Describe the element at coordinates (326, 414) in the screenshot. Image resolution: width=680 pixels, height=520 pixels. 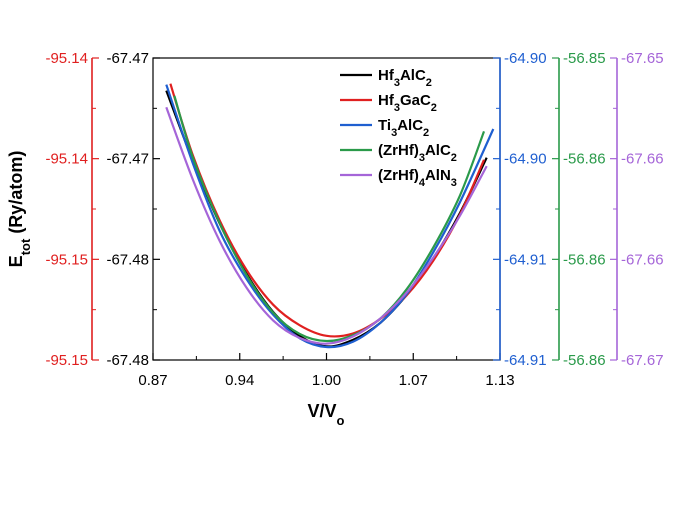
I see `x-axis-title: V/Vo` at that location.